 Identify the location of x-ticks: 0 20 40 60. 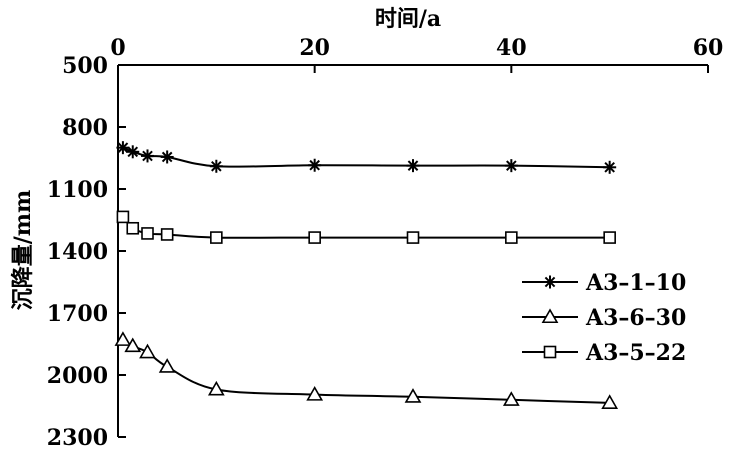
(416, 54).